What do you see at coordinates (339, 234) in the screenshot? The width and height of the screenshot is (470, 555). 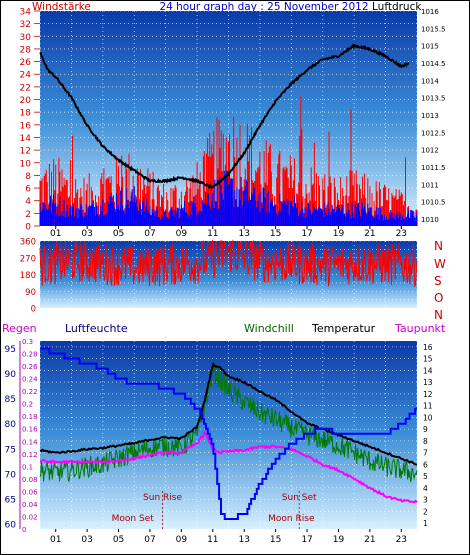 I see `wind-xtick-label-9: 19` at bounding box center [339, 234].